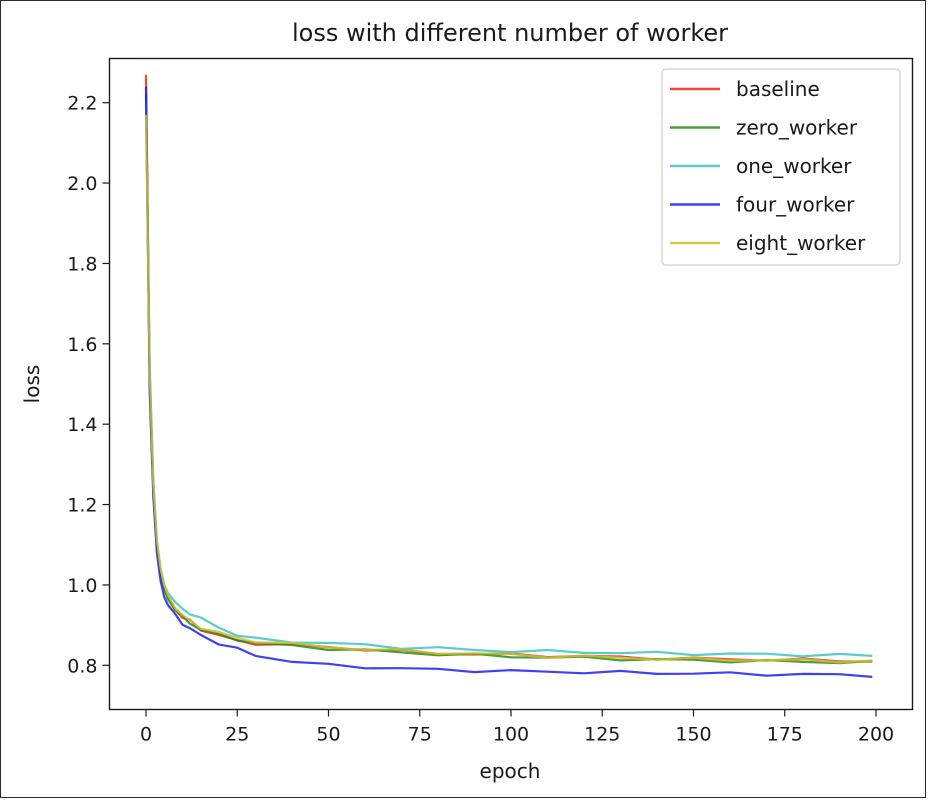 This screenshot has width=928, height=803. Describe the element at coordinates (82, 184) in the screenshot. I see `y-tick-label: 2.0` at that location.